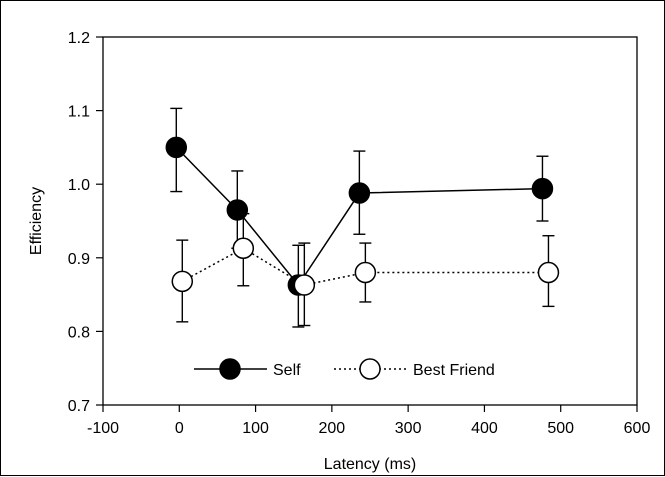  What do you see at coordinates (637, 428) in the screenshot?
I see `x-tick-label: 600` at bounding box center [637, 428].